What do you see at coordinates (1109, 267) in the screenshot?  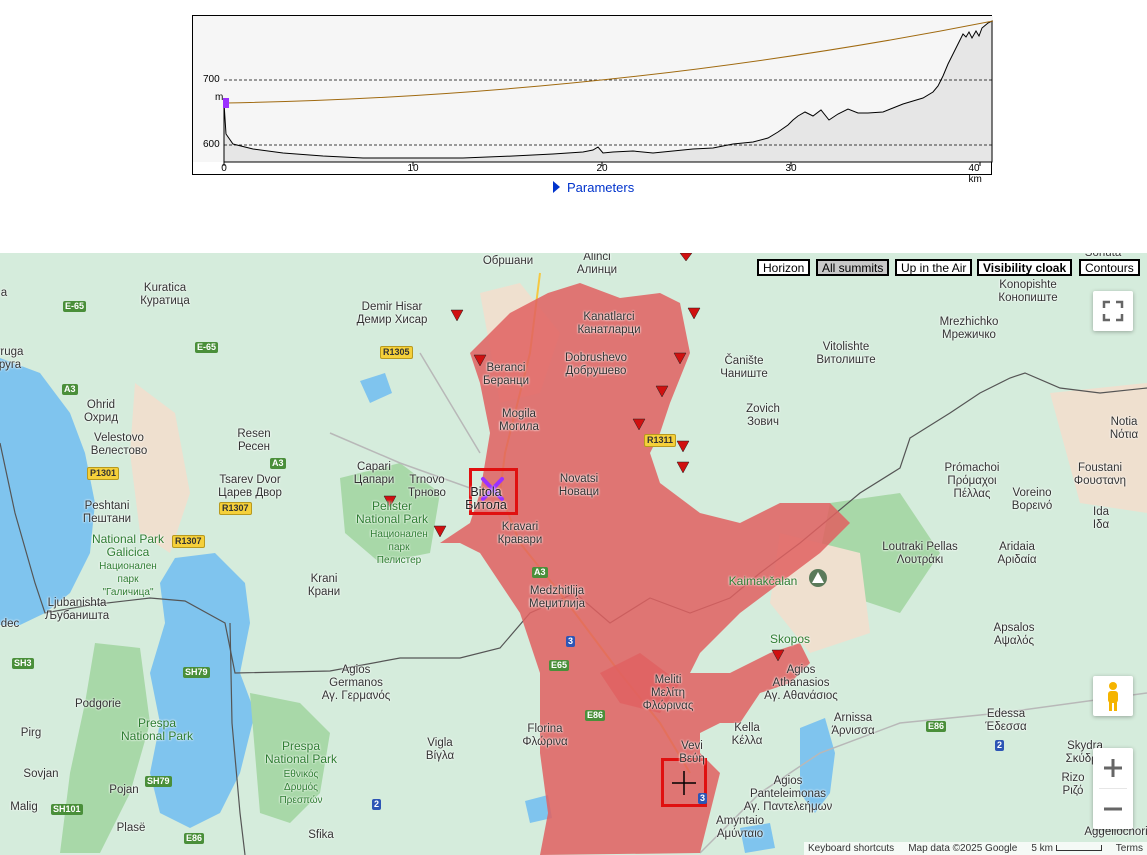 I see `contours-button: Contours` at bounding box center [1109, 267].